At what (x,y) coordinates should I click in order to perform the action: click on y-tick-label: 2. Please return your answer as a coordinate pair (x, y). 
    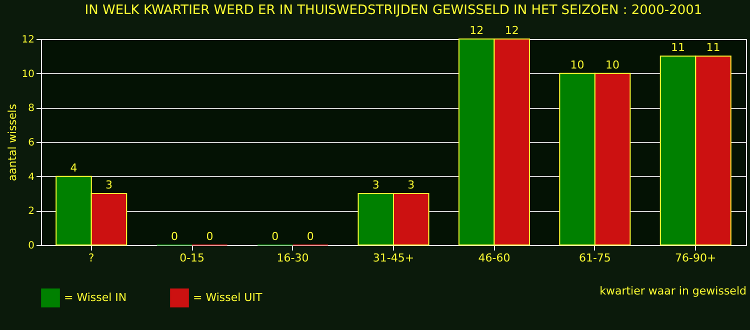
    Looking at the image, I should click on (31, 212).